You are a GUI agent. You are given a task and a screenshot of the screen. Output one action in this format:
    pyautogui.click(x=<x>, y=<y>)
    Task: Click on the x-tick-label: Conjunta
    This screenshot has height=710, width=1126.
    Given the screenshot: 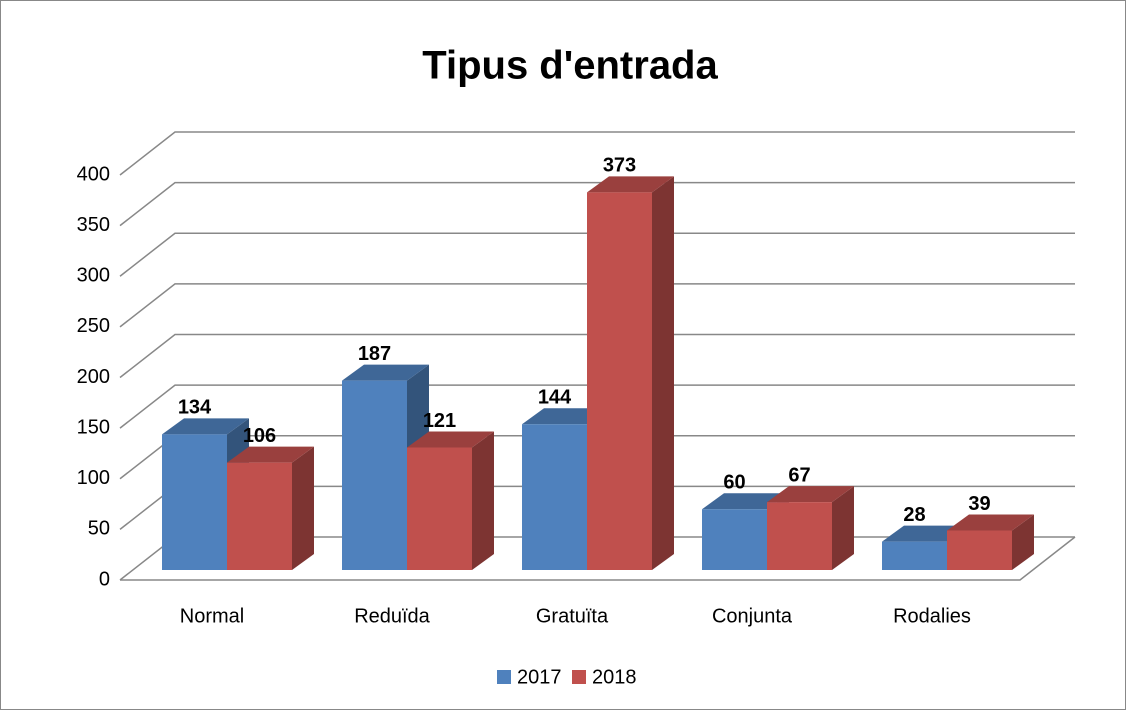 What is the action you would take?
    pyautogui.click(x=752, y=616)
    